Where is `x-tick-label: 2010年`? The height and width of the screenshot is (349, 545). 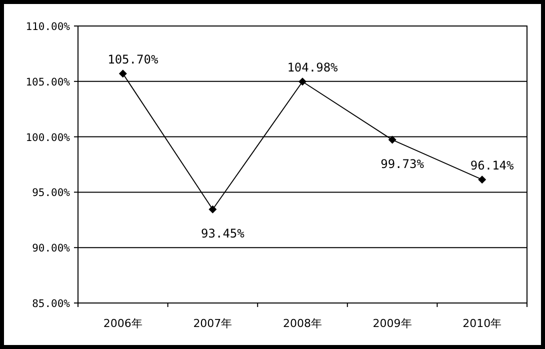 x-tick-label: 2010年 is located at coordinates (482, 323).